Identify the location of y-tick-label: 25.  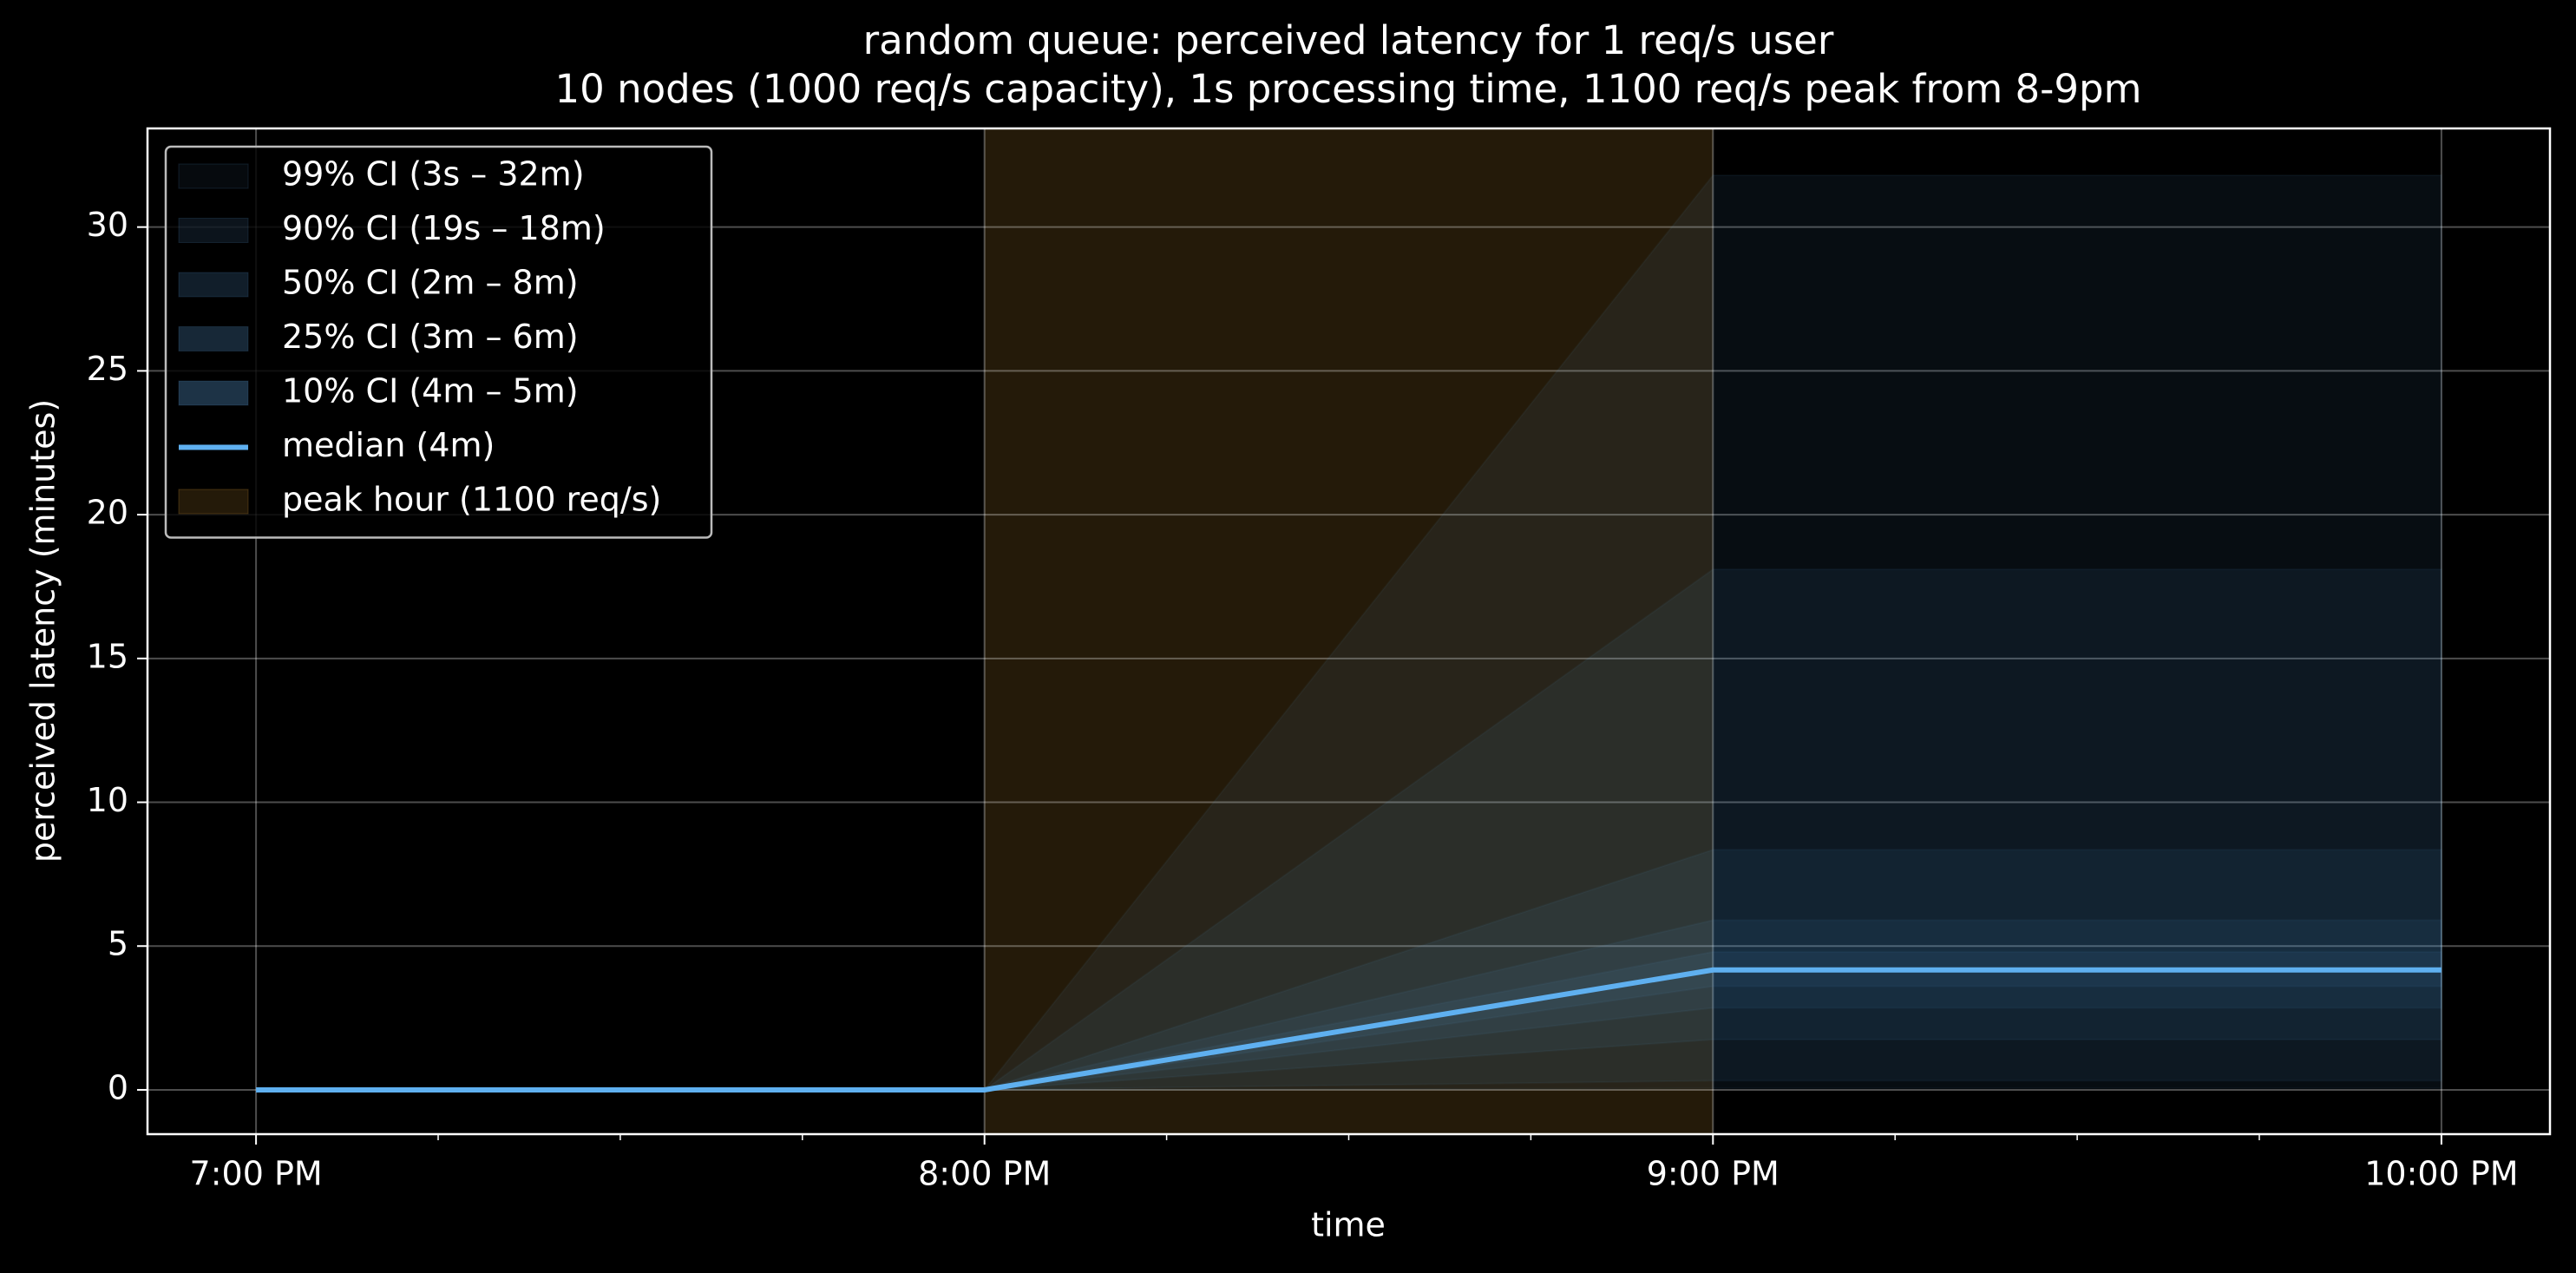
(107, 369).